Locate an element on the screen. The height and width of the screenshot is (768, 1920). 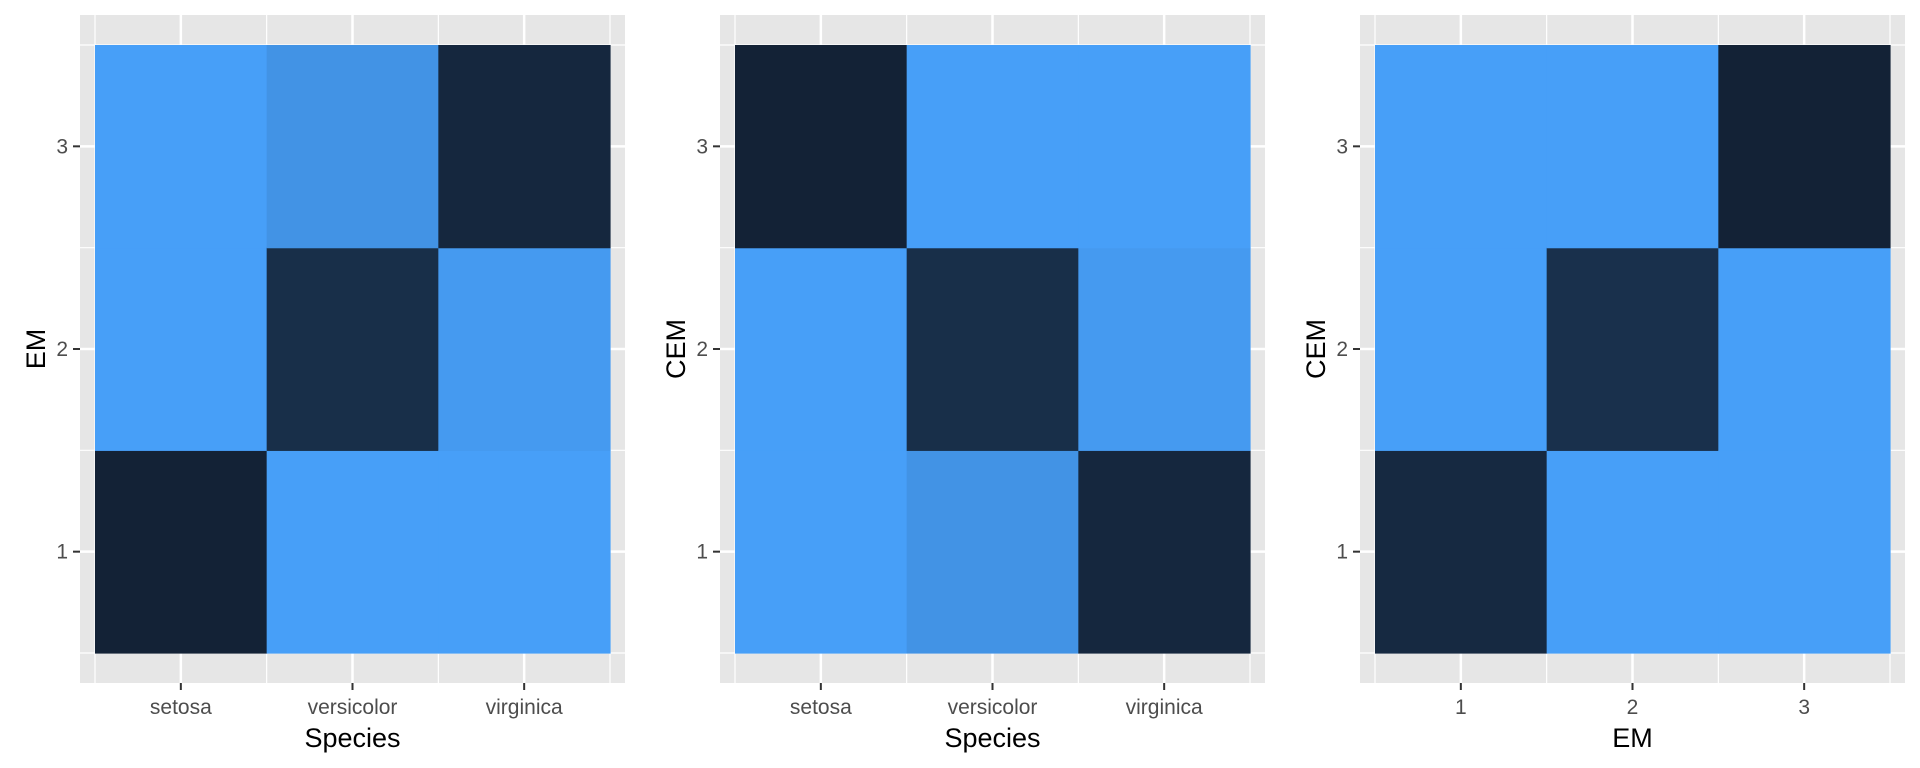
x-axis-ticks: 1 2 3 is located at coordinates (1632, 701).